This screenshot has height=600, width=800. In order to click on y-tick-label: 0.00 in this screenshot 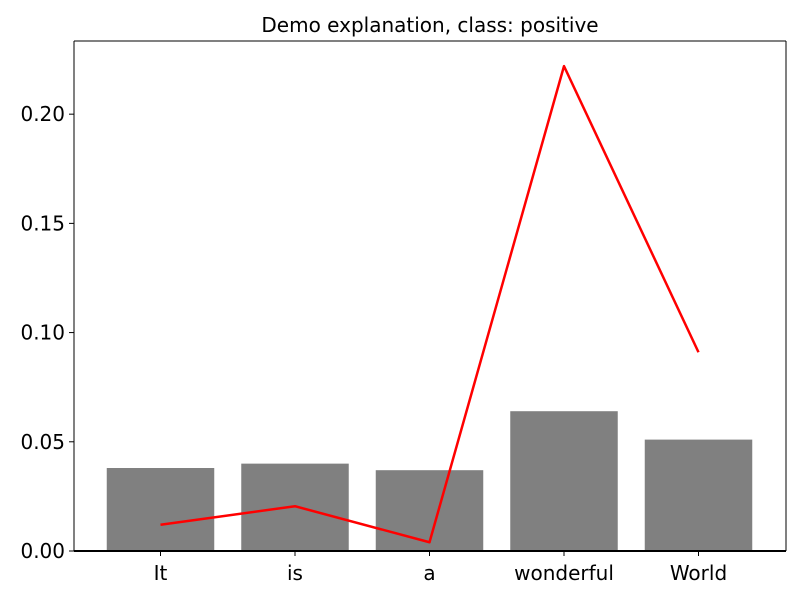, I will do `click(42, 551)`.